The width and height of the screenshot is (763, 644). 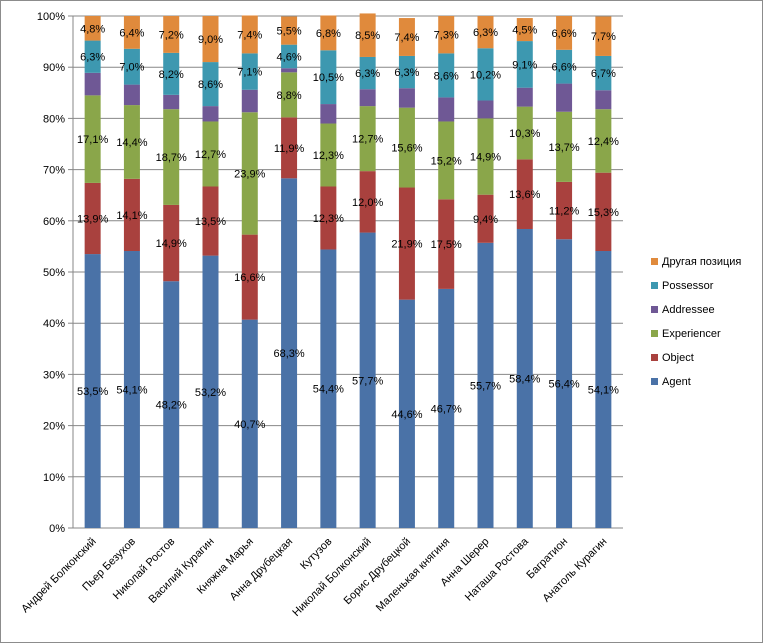 I want to click on data-label: 68,3%, so click(x=288, y=354).